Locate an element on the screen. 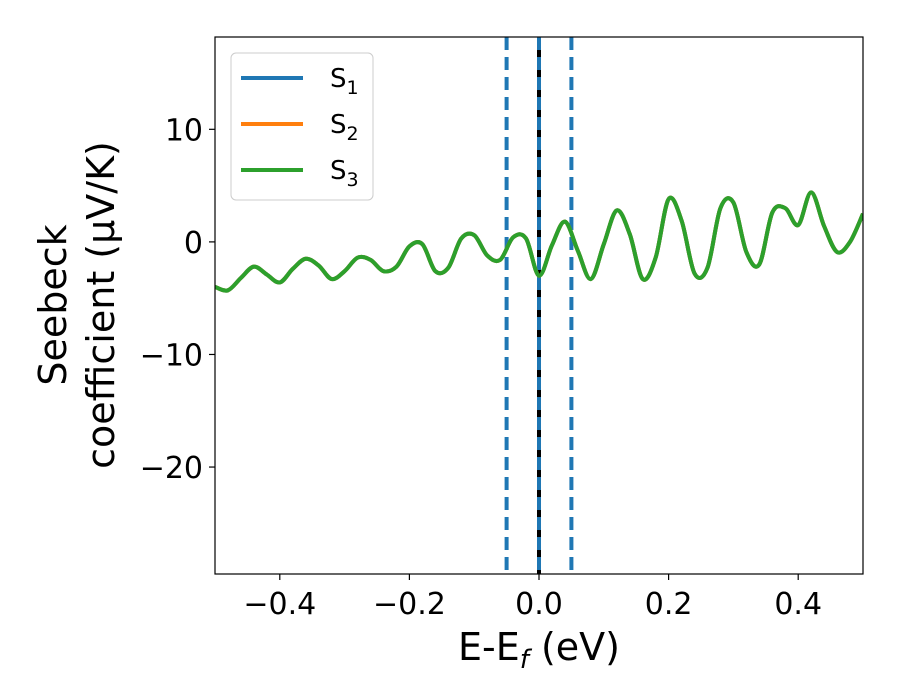 The width and height of the screenshot is (900, 700). x-tick-label: 0.4 is located at coordinates (798, 604).